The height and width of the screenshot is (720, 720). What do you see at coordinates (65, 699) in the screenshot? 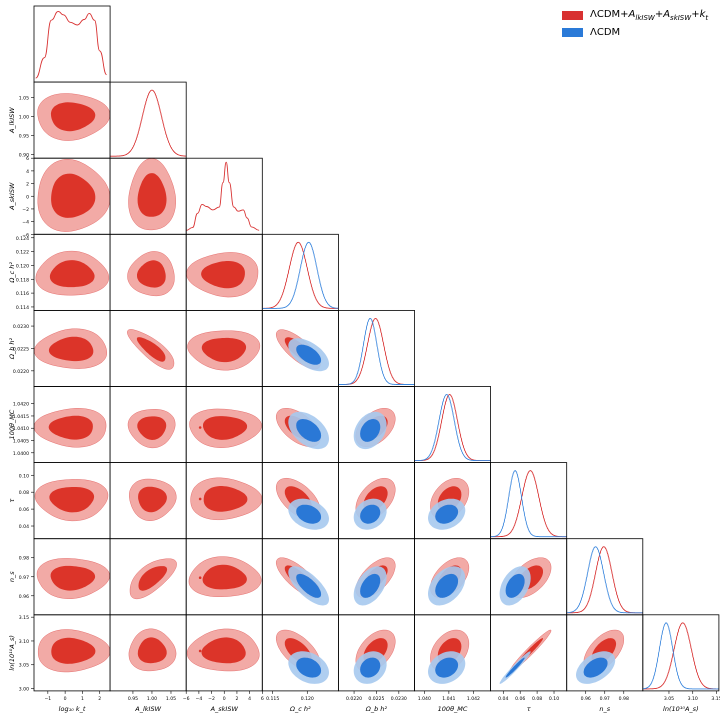
I see `bottom-tick-label: 0` at bounding box center [65, 699].